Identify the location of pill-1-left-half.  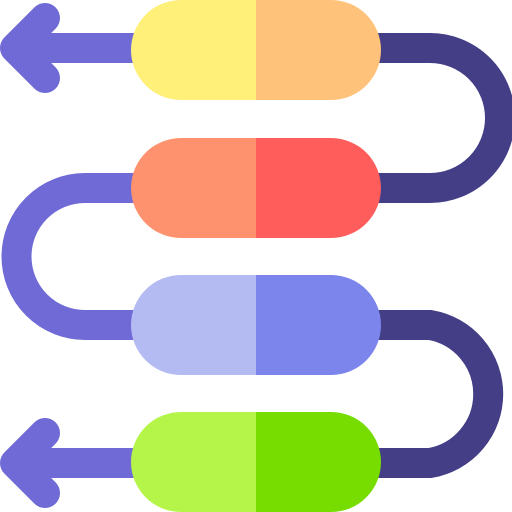
(193, 50).